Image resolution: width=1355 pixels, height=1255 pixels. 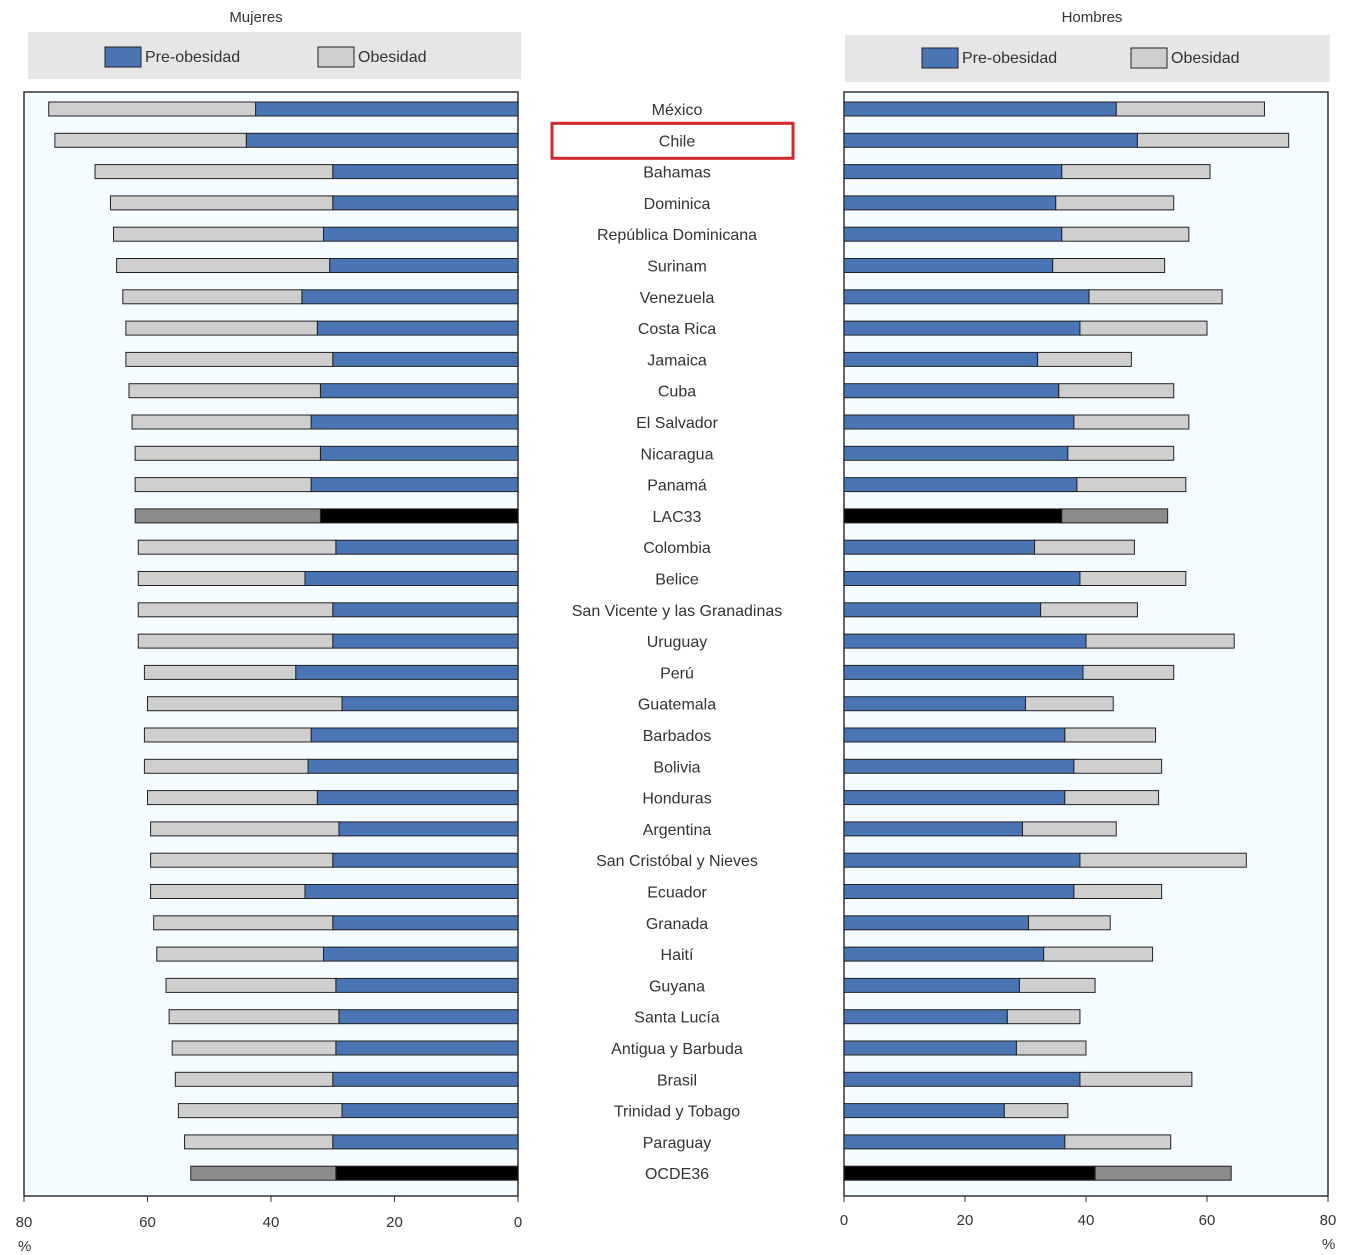 What do you see at coordinates (425, 1079) in the screenshot?
I see `bar-mujeres-pre-brasil` at bounding box center [425, 1079].